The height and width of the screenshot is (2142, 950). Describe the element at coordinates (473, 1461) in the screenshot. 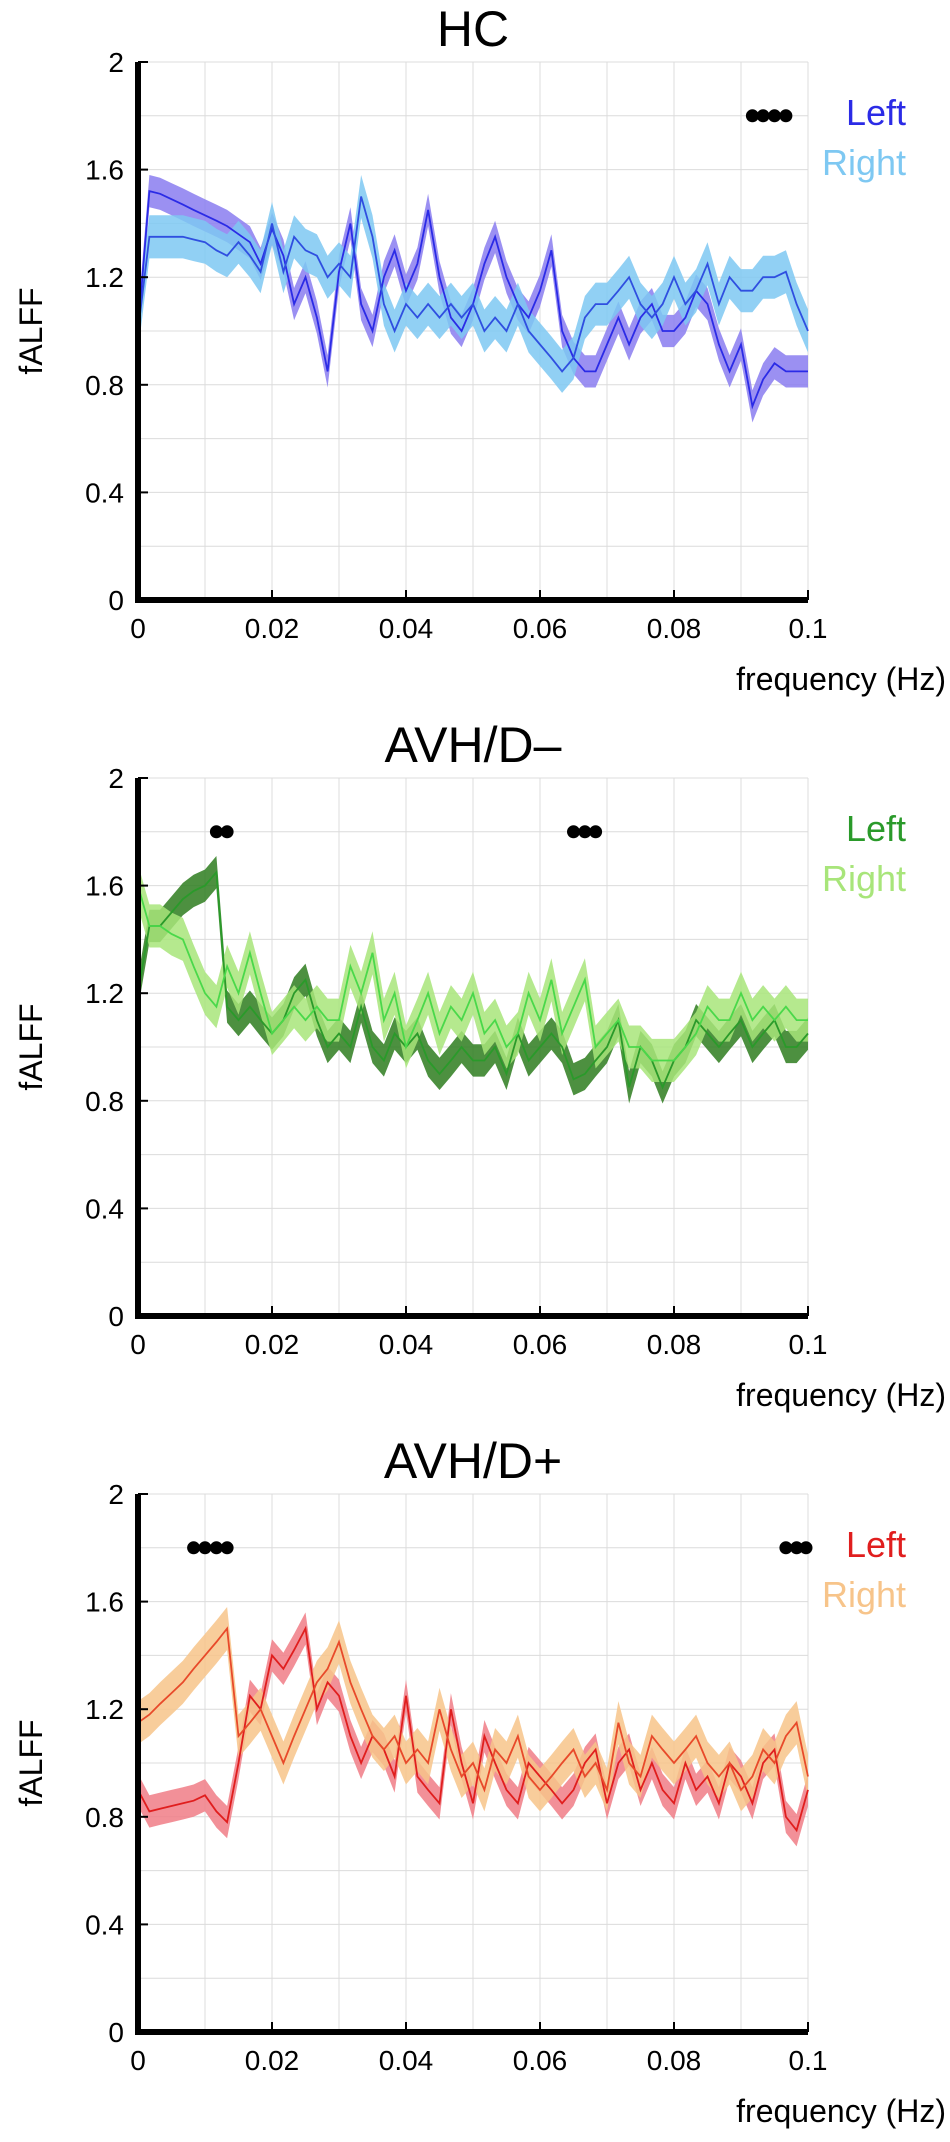

I see `chart-title: AVH/D+` at that location.